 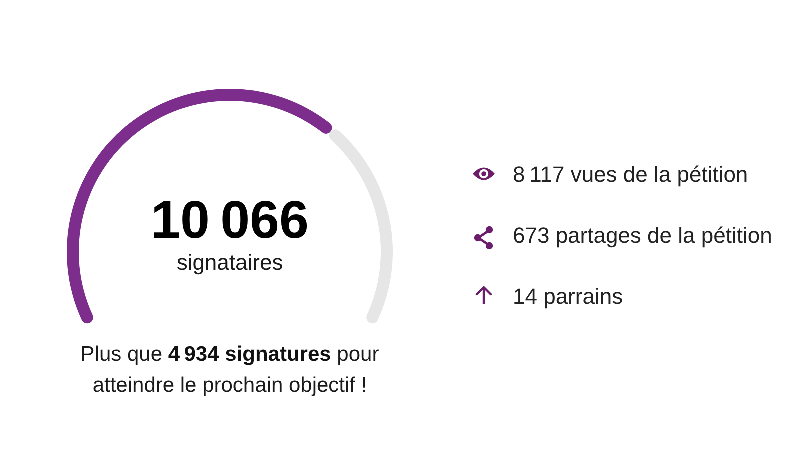 What do you see at coordinates (642, 235) in the screenshot?
I see `text: 673 partages de la pétition` at bounding box center [642, 235].